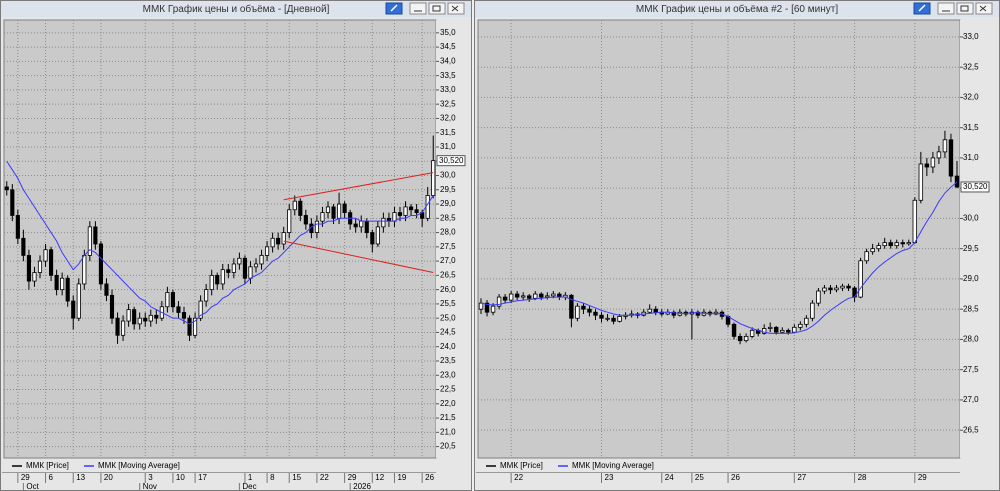 Image resolution: width=1000 pixels, height=491 pixels. Describe the element at coordinates (272, 477) in the screenshot. I see `x-tick-label: 8` at that location.